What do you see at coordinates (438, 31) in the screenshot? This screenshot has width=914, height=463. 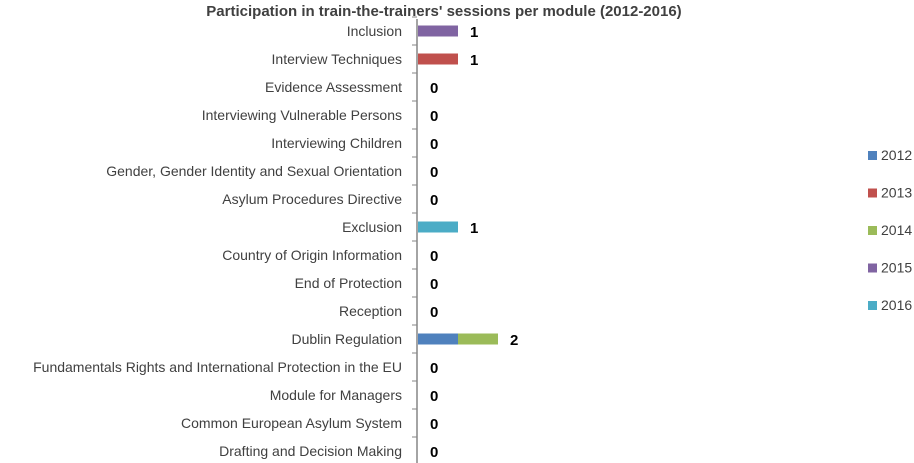 I see `bar-segment-2015` at bounding box center [438, 31].